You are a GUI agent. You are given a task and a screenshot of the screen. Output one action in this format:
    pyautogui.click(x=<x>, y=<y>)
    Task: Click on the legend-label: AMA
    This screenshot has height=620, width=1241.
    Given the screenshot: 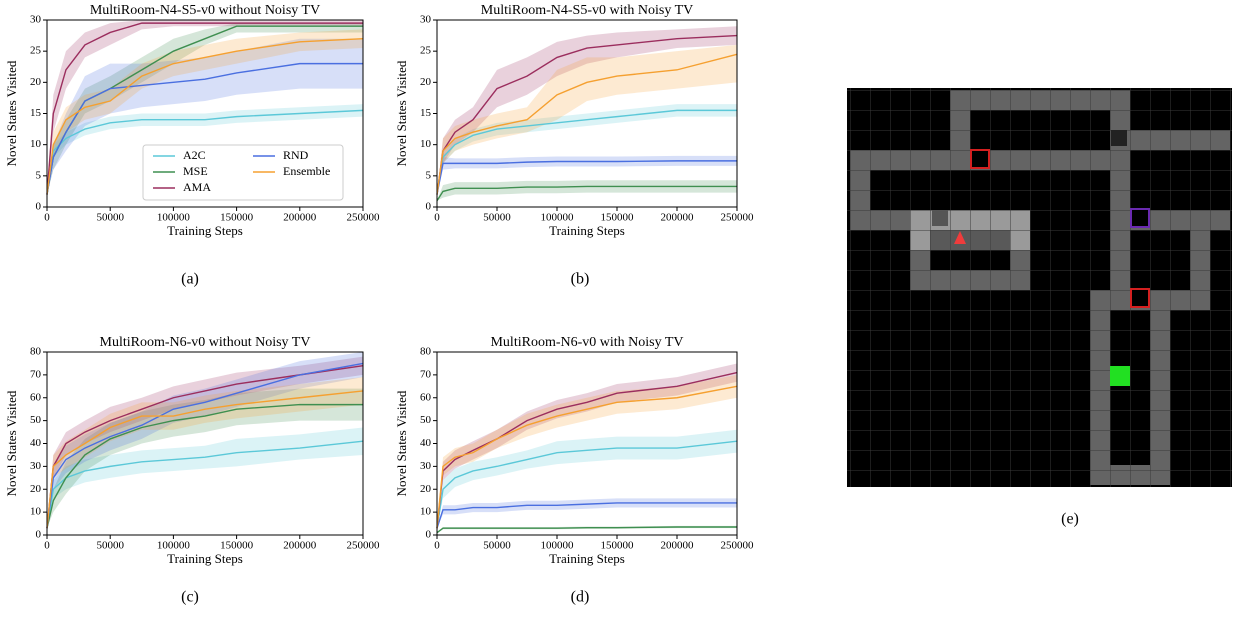 What is the action you would take?
    pyautogui.click(x=197, y=187)
    